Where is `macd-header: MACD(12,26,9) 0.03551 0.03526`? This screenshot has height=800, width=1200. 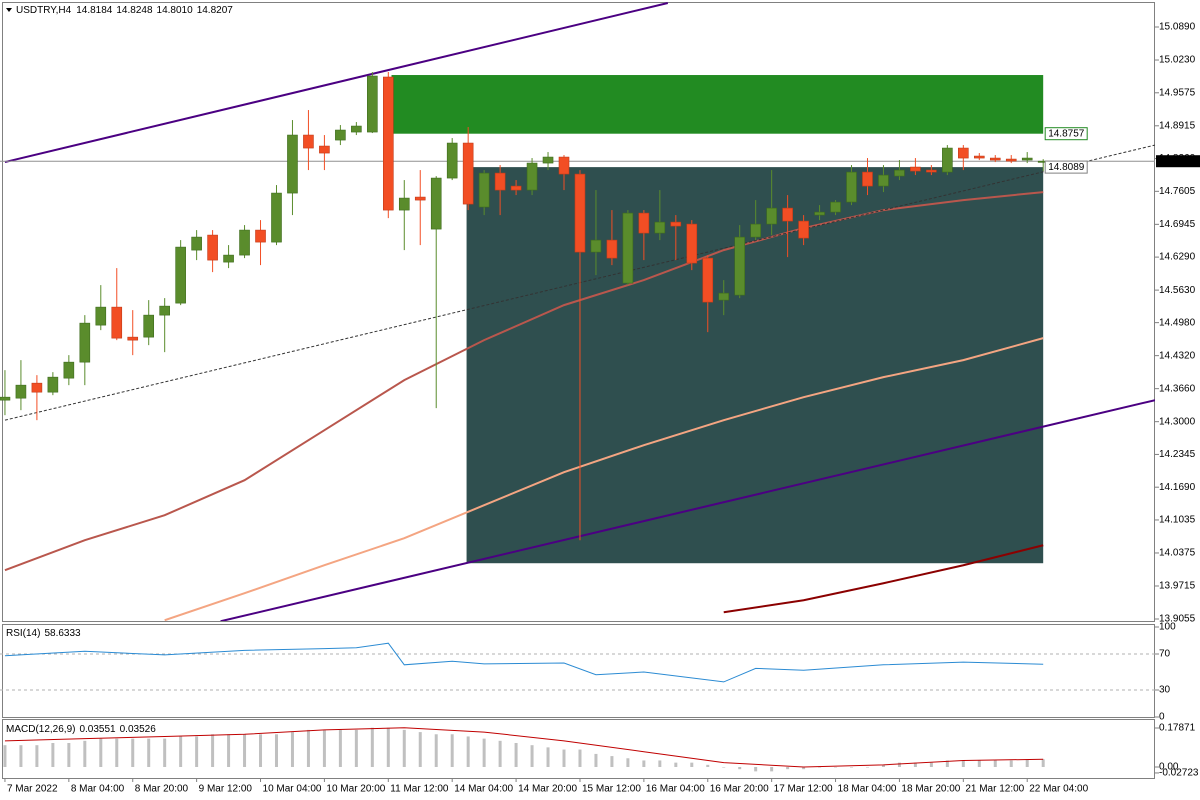 macd-header: MACD(12,26,9) 0.03551 0.03526 is located at coordinates (81, 729).